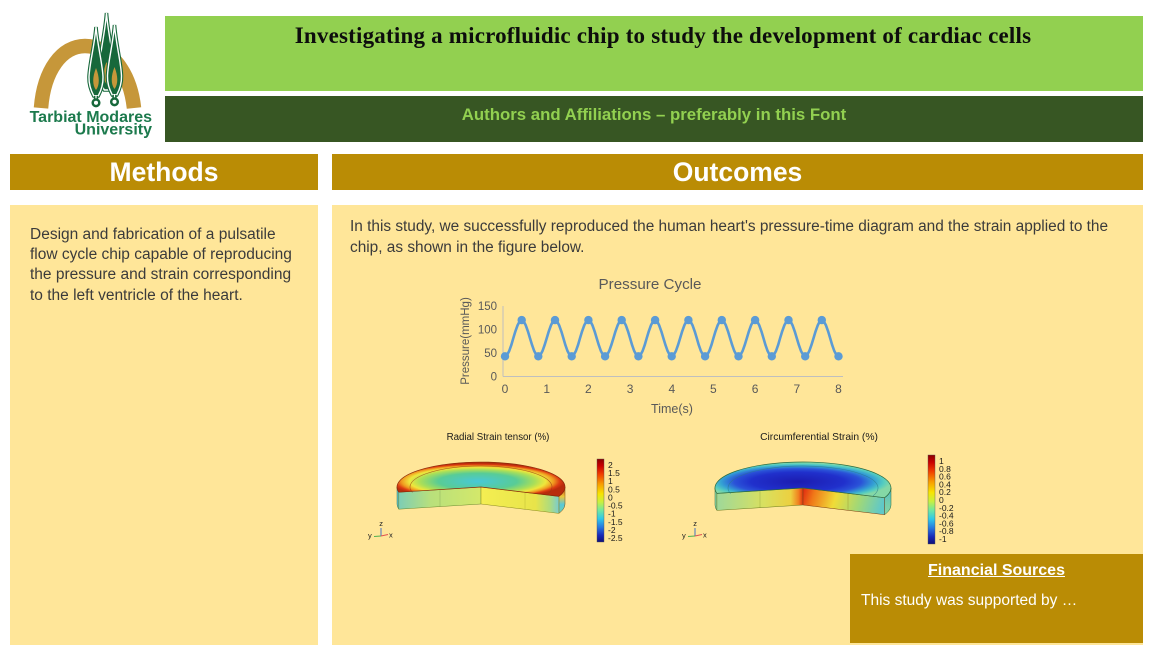 The image size is (1155, 647). What do you see at coordinates (615, 506) in the screenshot?
I see `svg-text: -0.5` at bounding box center [615, 506].